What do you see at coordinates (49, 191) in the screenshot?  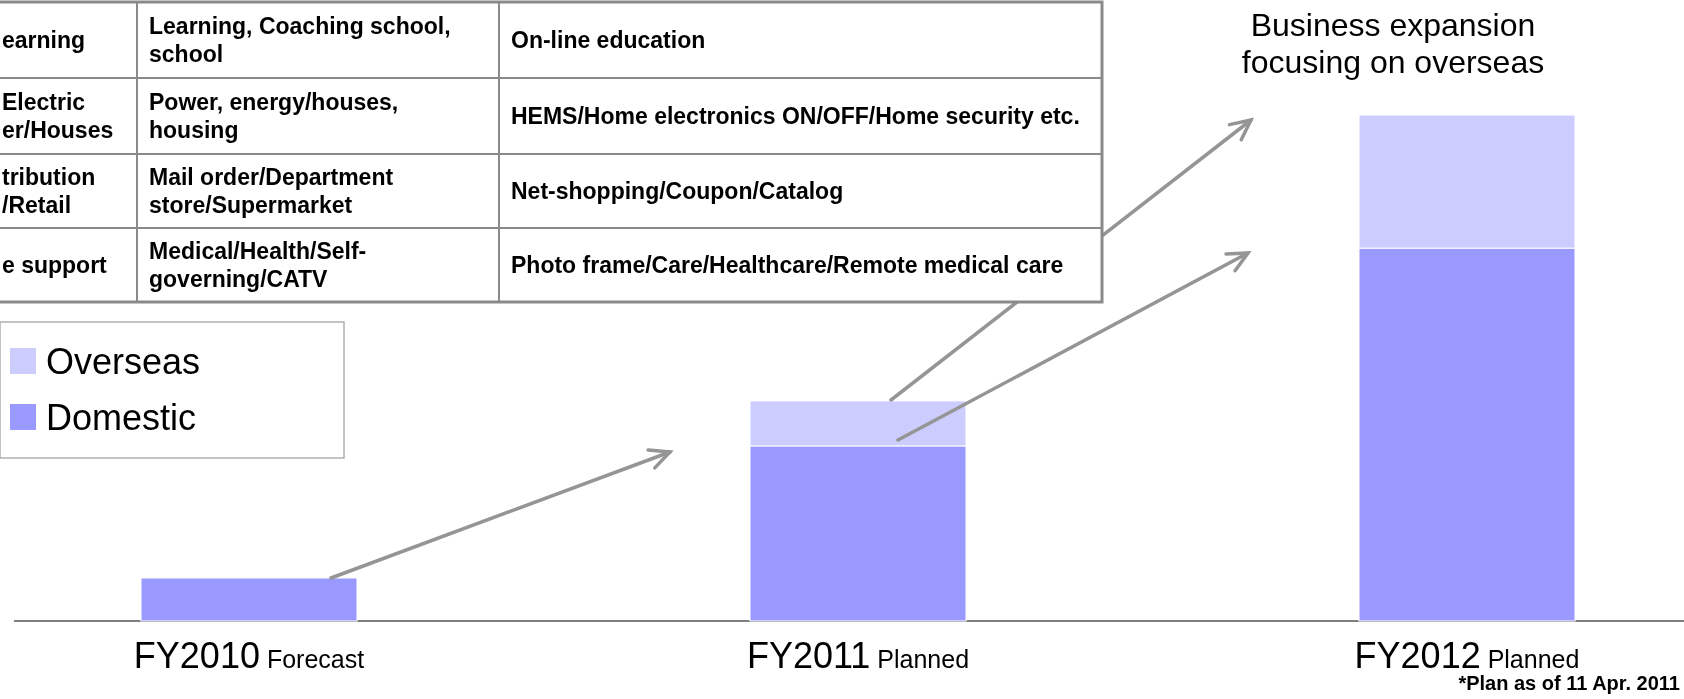 I see `annotation: tribution /Retail` at bounding box center [49, 191].